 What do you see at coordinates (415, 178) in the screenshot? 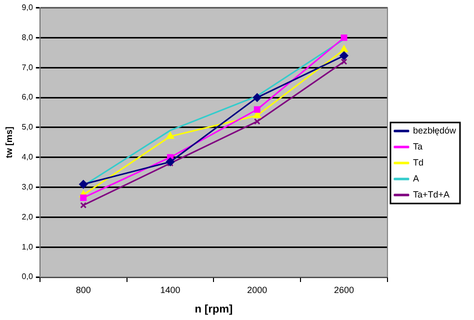
I see `legend-label: A` at bounding box center [415, 178].